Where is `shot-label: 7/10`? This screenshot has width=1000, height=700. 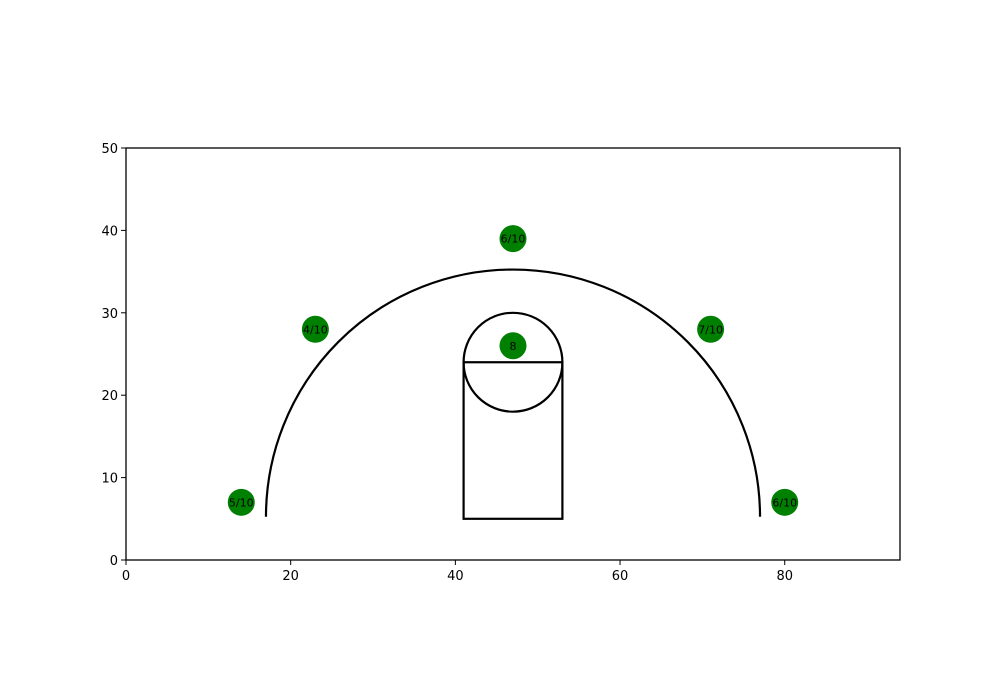
shot-label: 7/10 is located at coordinates (710, 329).